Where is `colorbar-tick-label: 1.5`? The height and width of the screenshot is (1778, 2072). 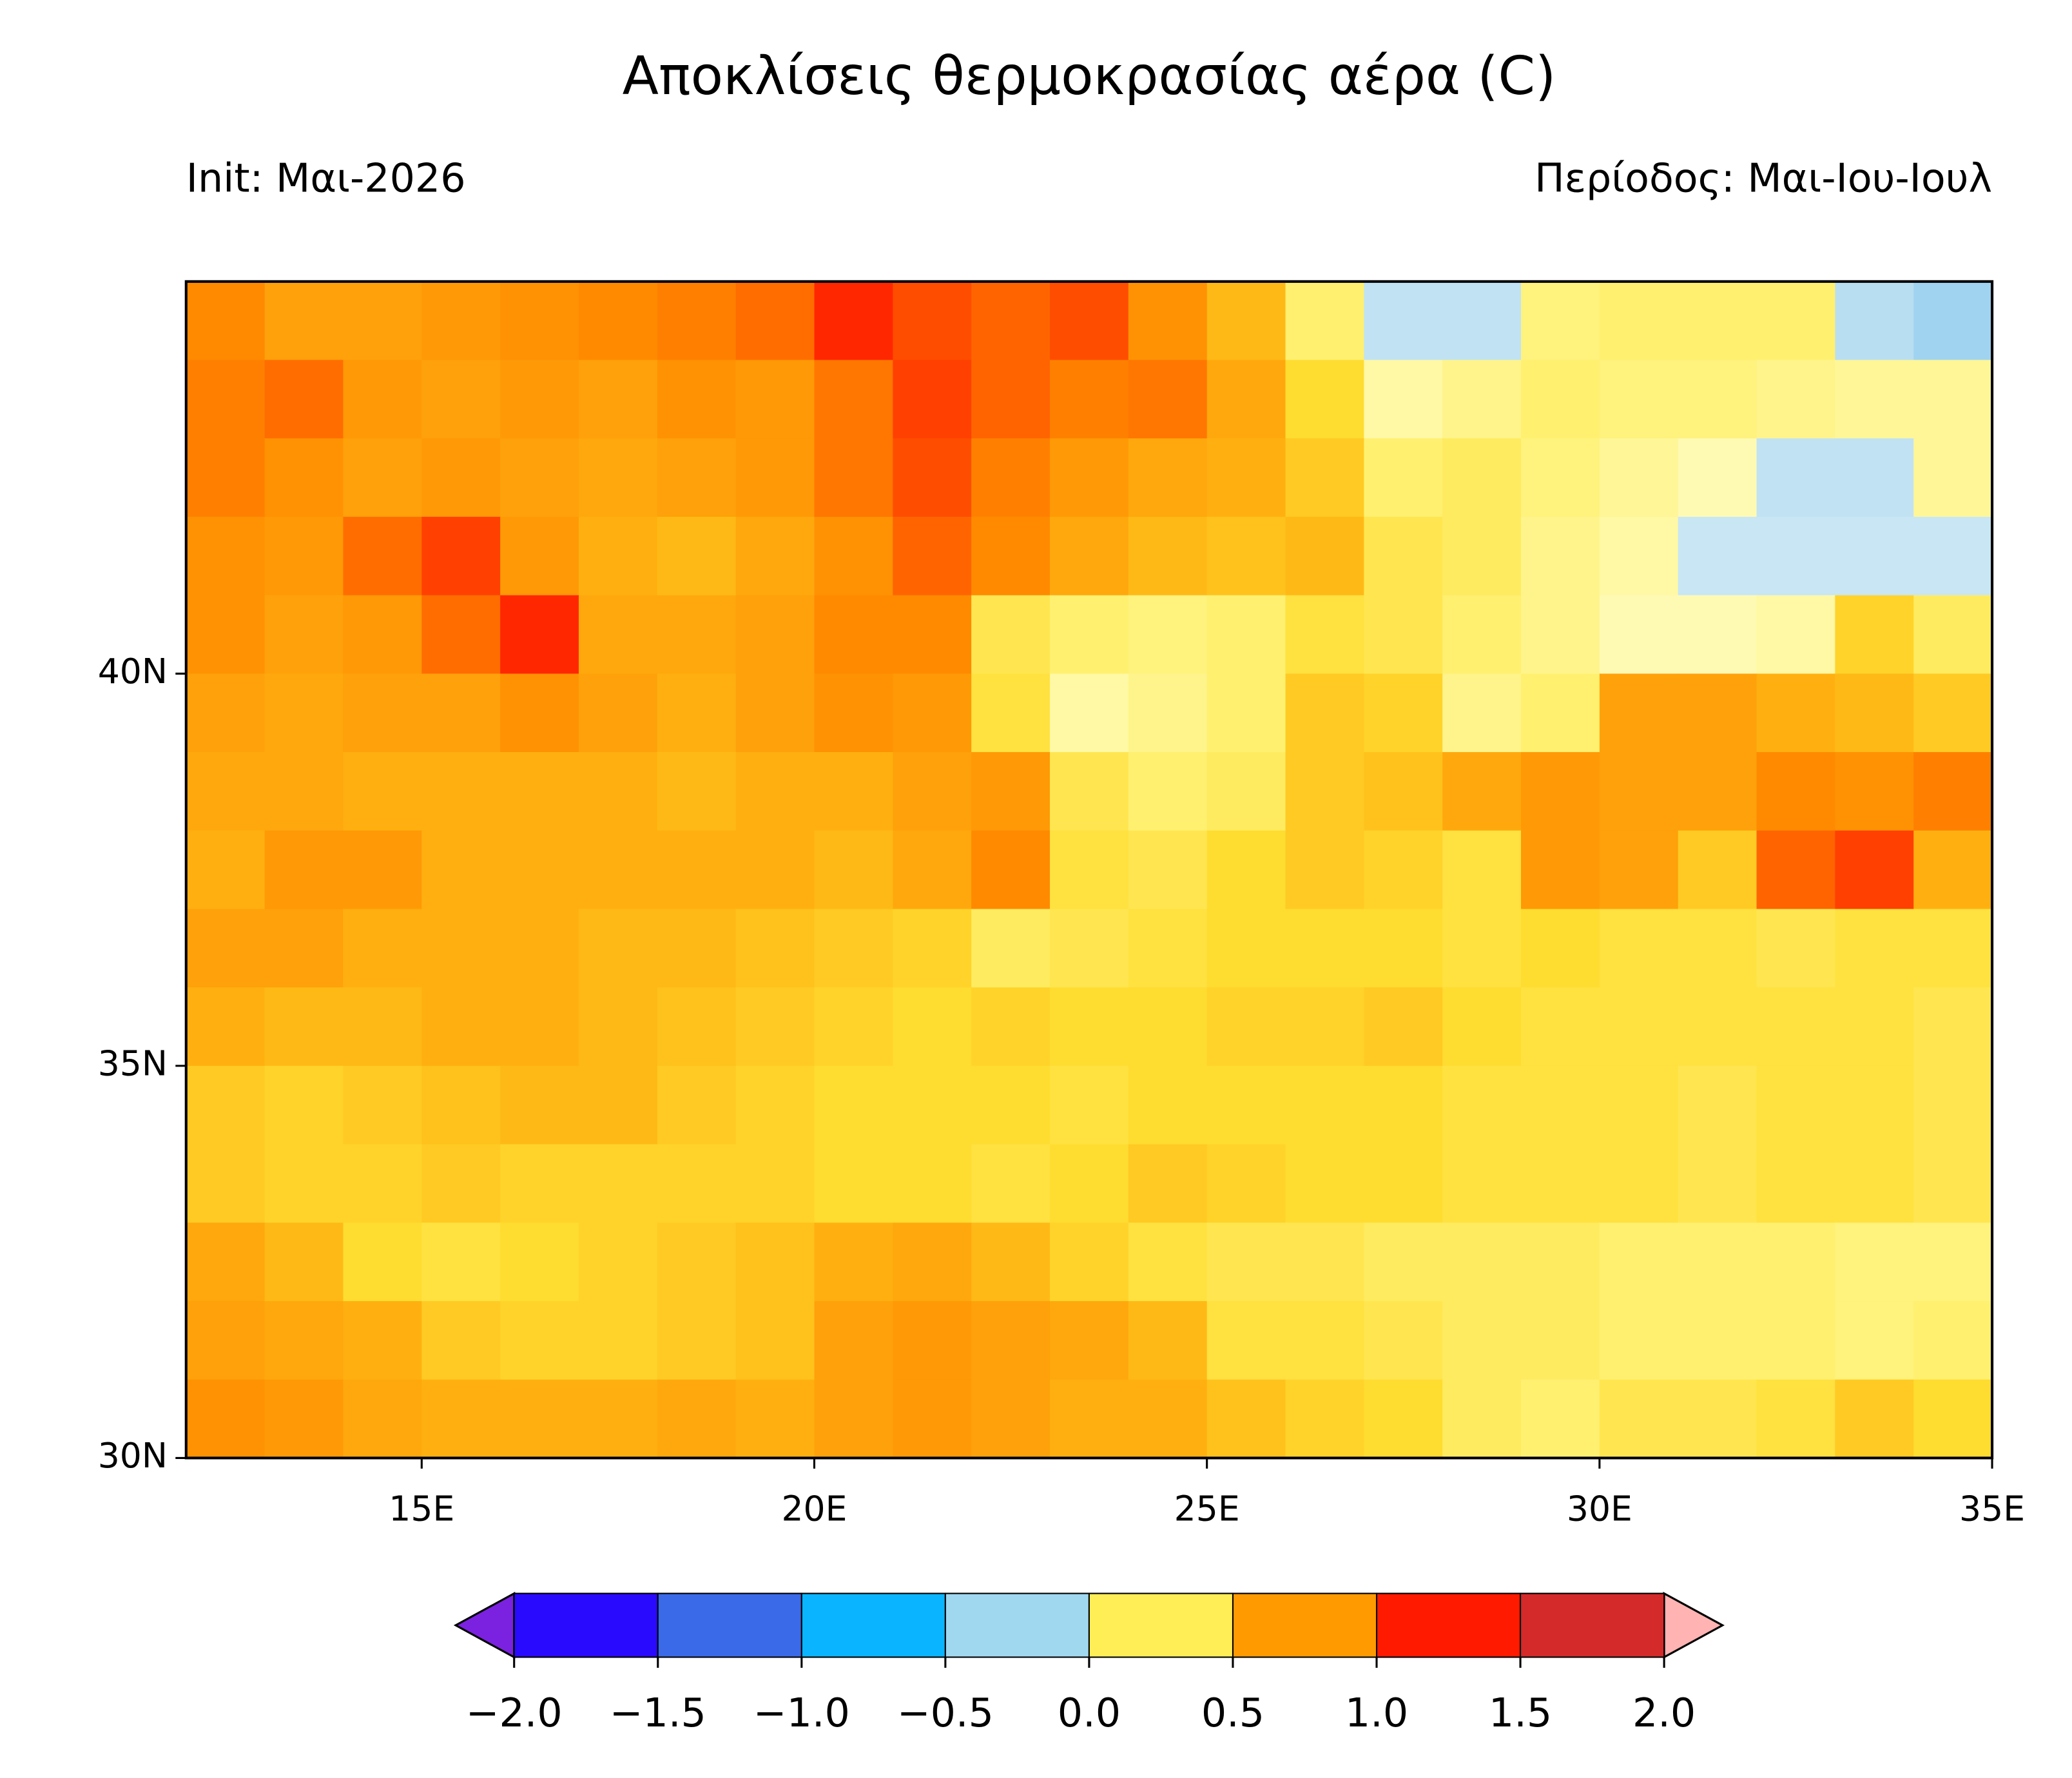 colorbar-tick-label: 1.5 is located at coordinates (1520, 1713).